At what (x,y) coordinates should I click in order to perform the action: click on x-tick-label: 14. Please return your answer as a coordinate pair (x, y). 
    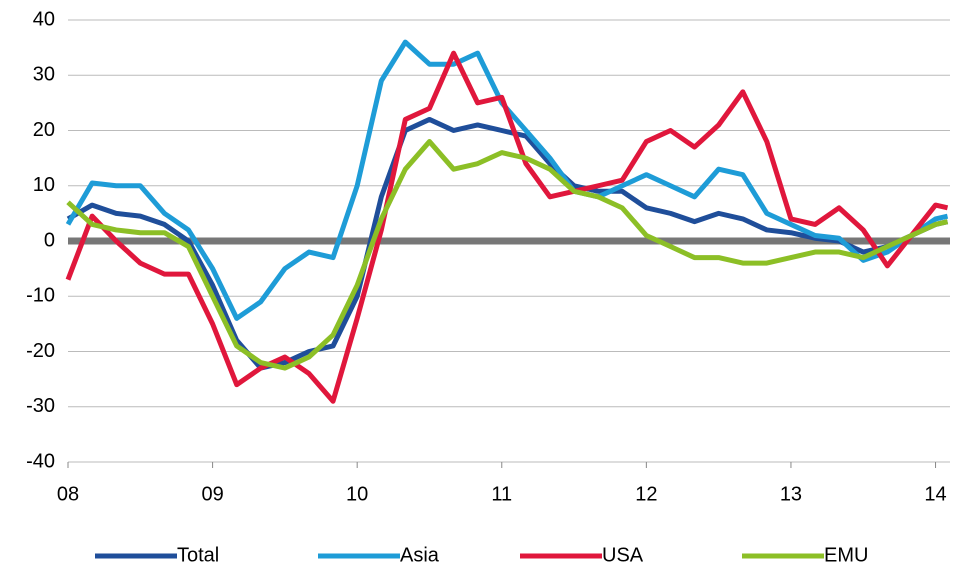
    Looking at the image, I should click on (935, 494).